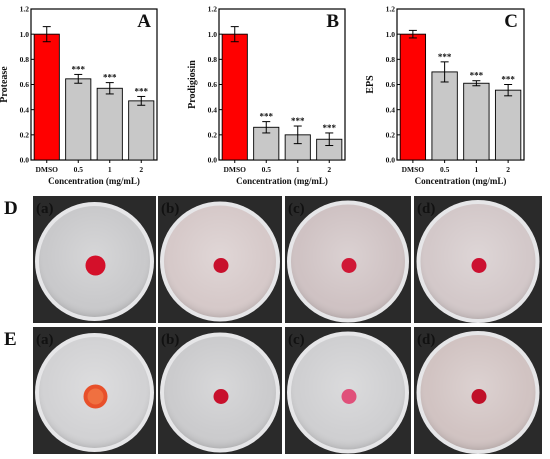 Image resolution: width=550 pixels, height=459 pixels. I want to click on y-axis-label: Prodigiosin, so click(192, 84).